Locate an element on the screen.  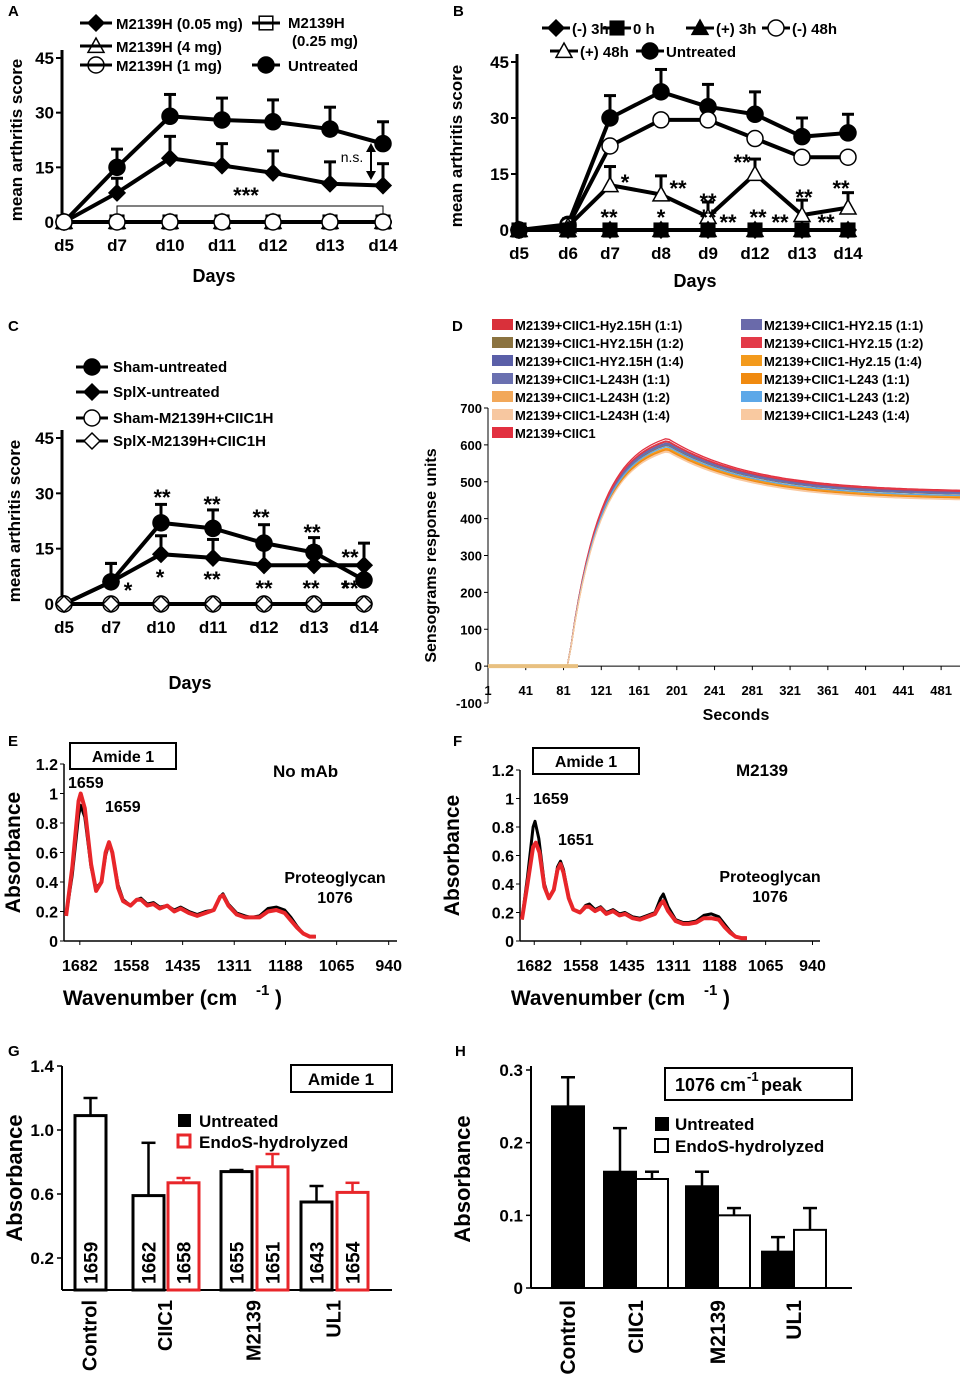
y-tick-label: 1.0 is located at coordinates (42, 1130).